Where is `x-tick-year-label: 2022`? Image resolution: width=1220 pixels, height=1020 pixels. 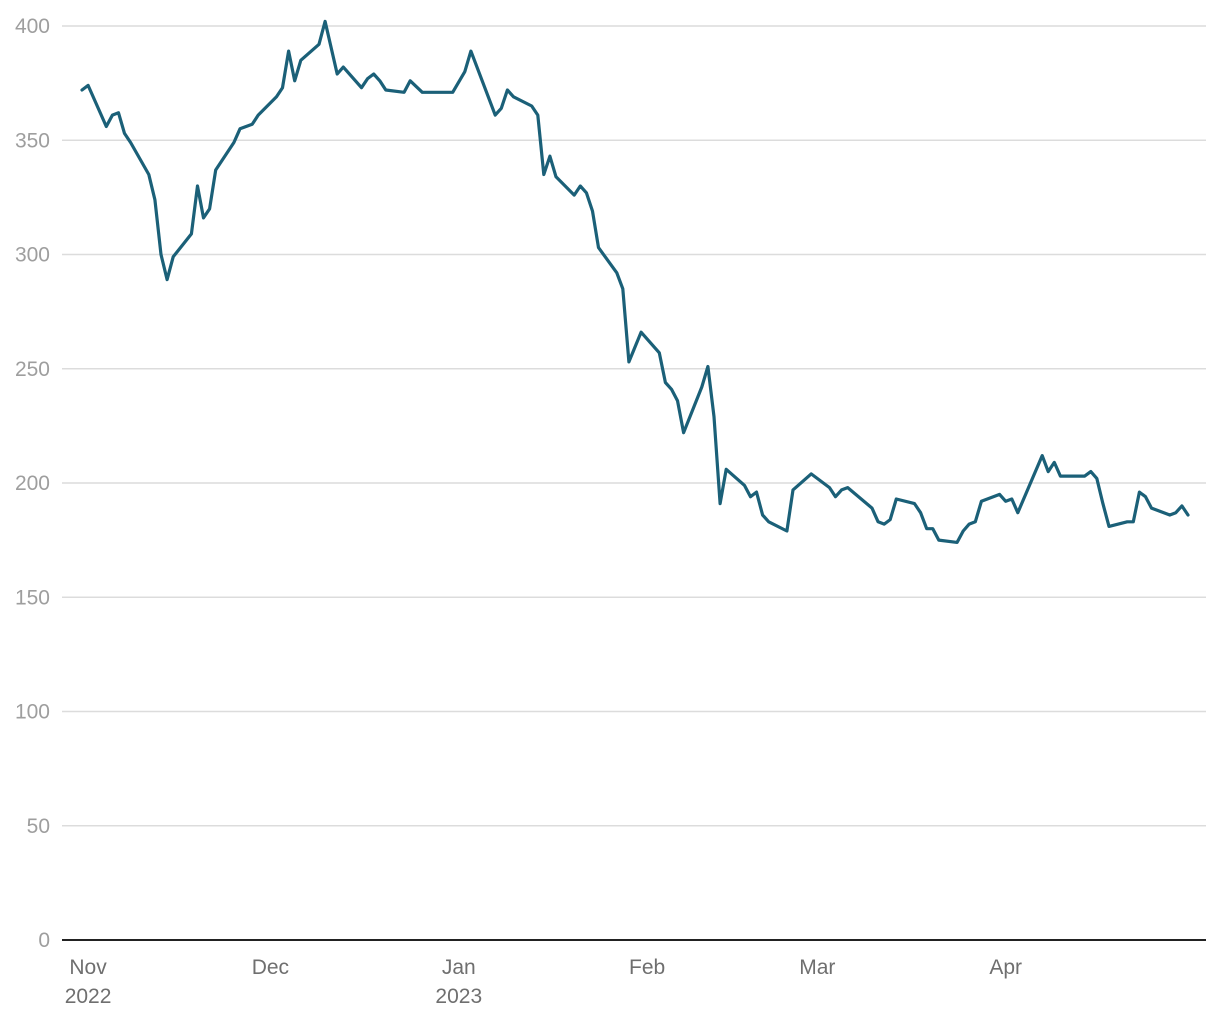
x-tick-year-label: 2022 is located at coordinates (88, 996).